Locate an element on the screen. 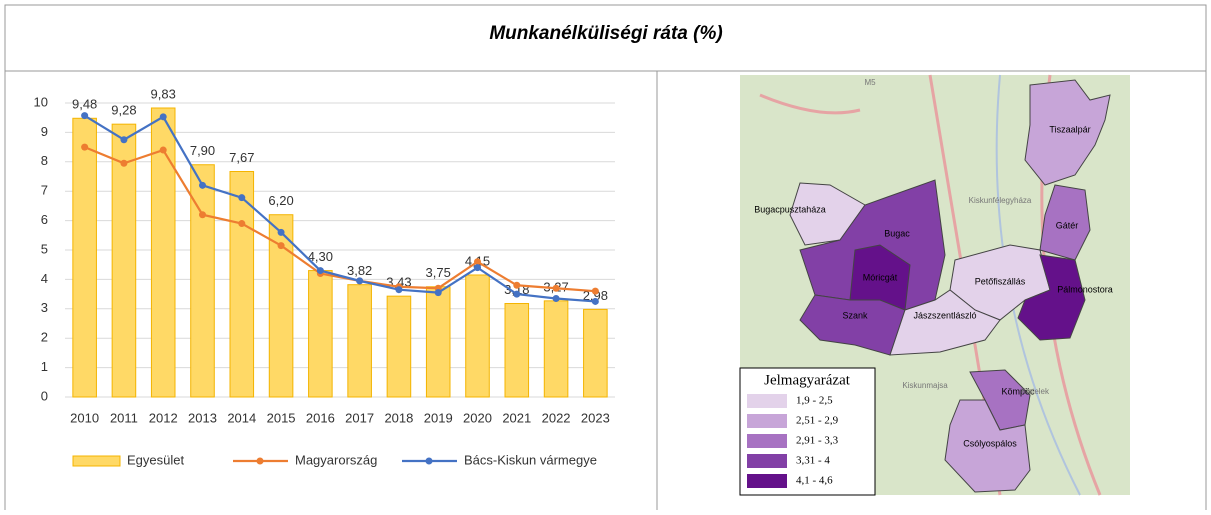 The image size is (1211, 515). y-tick-label: 0 is located at coordinates (44, 395).